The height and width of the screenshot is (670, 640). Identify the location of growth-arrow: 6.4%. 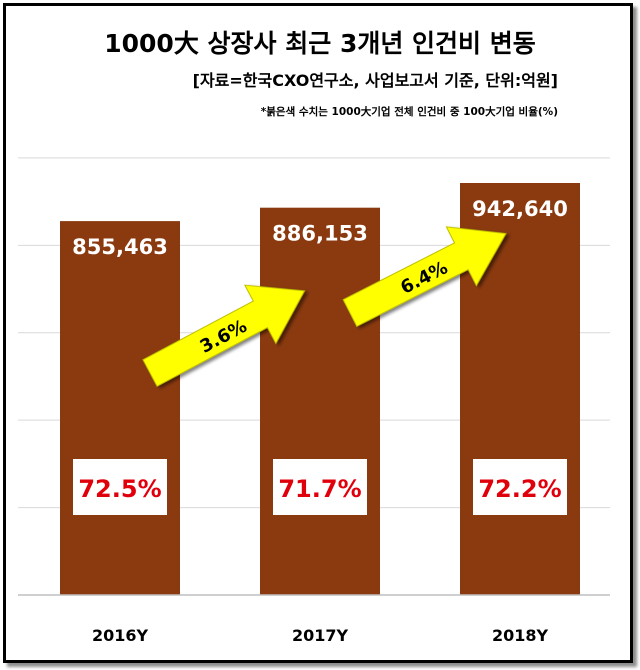
(424, 277).